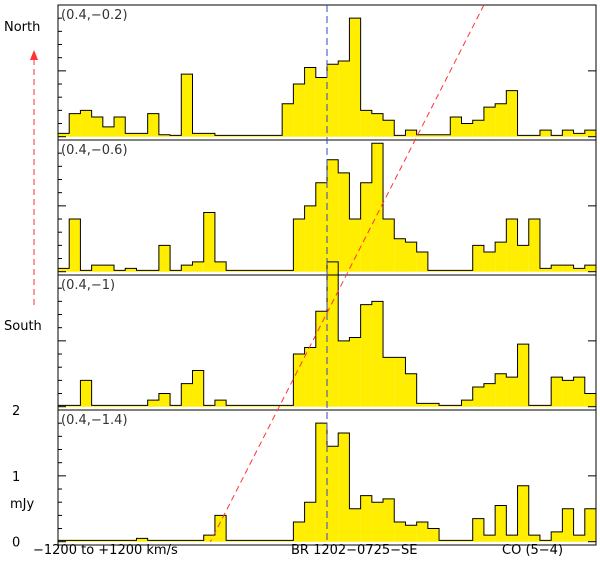 The image size is (600, 564). What do you see at coordinates (23, 326) in the screenshot?
I see `south-label: South` at bounding box center [23, 326].